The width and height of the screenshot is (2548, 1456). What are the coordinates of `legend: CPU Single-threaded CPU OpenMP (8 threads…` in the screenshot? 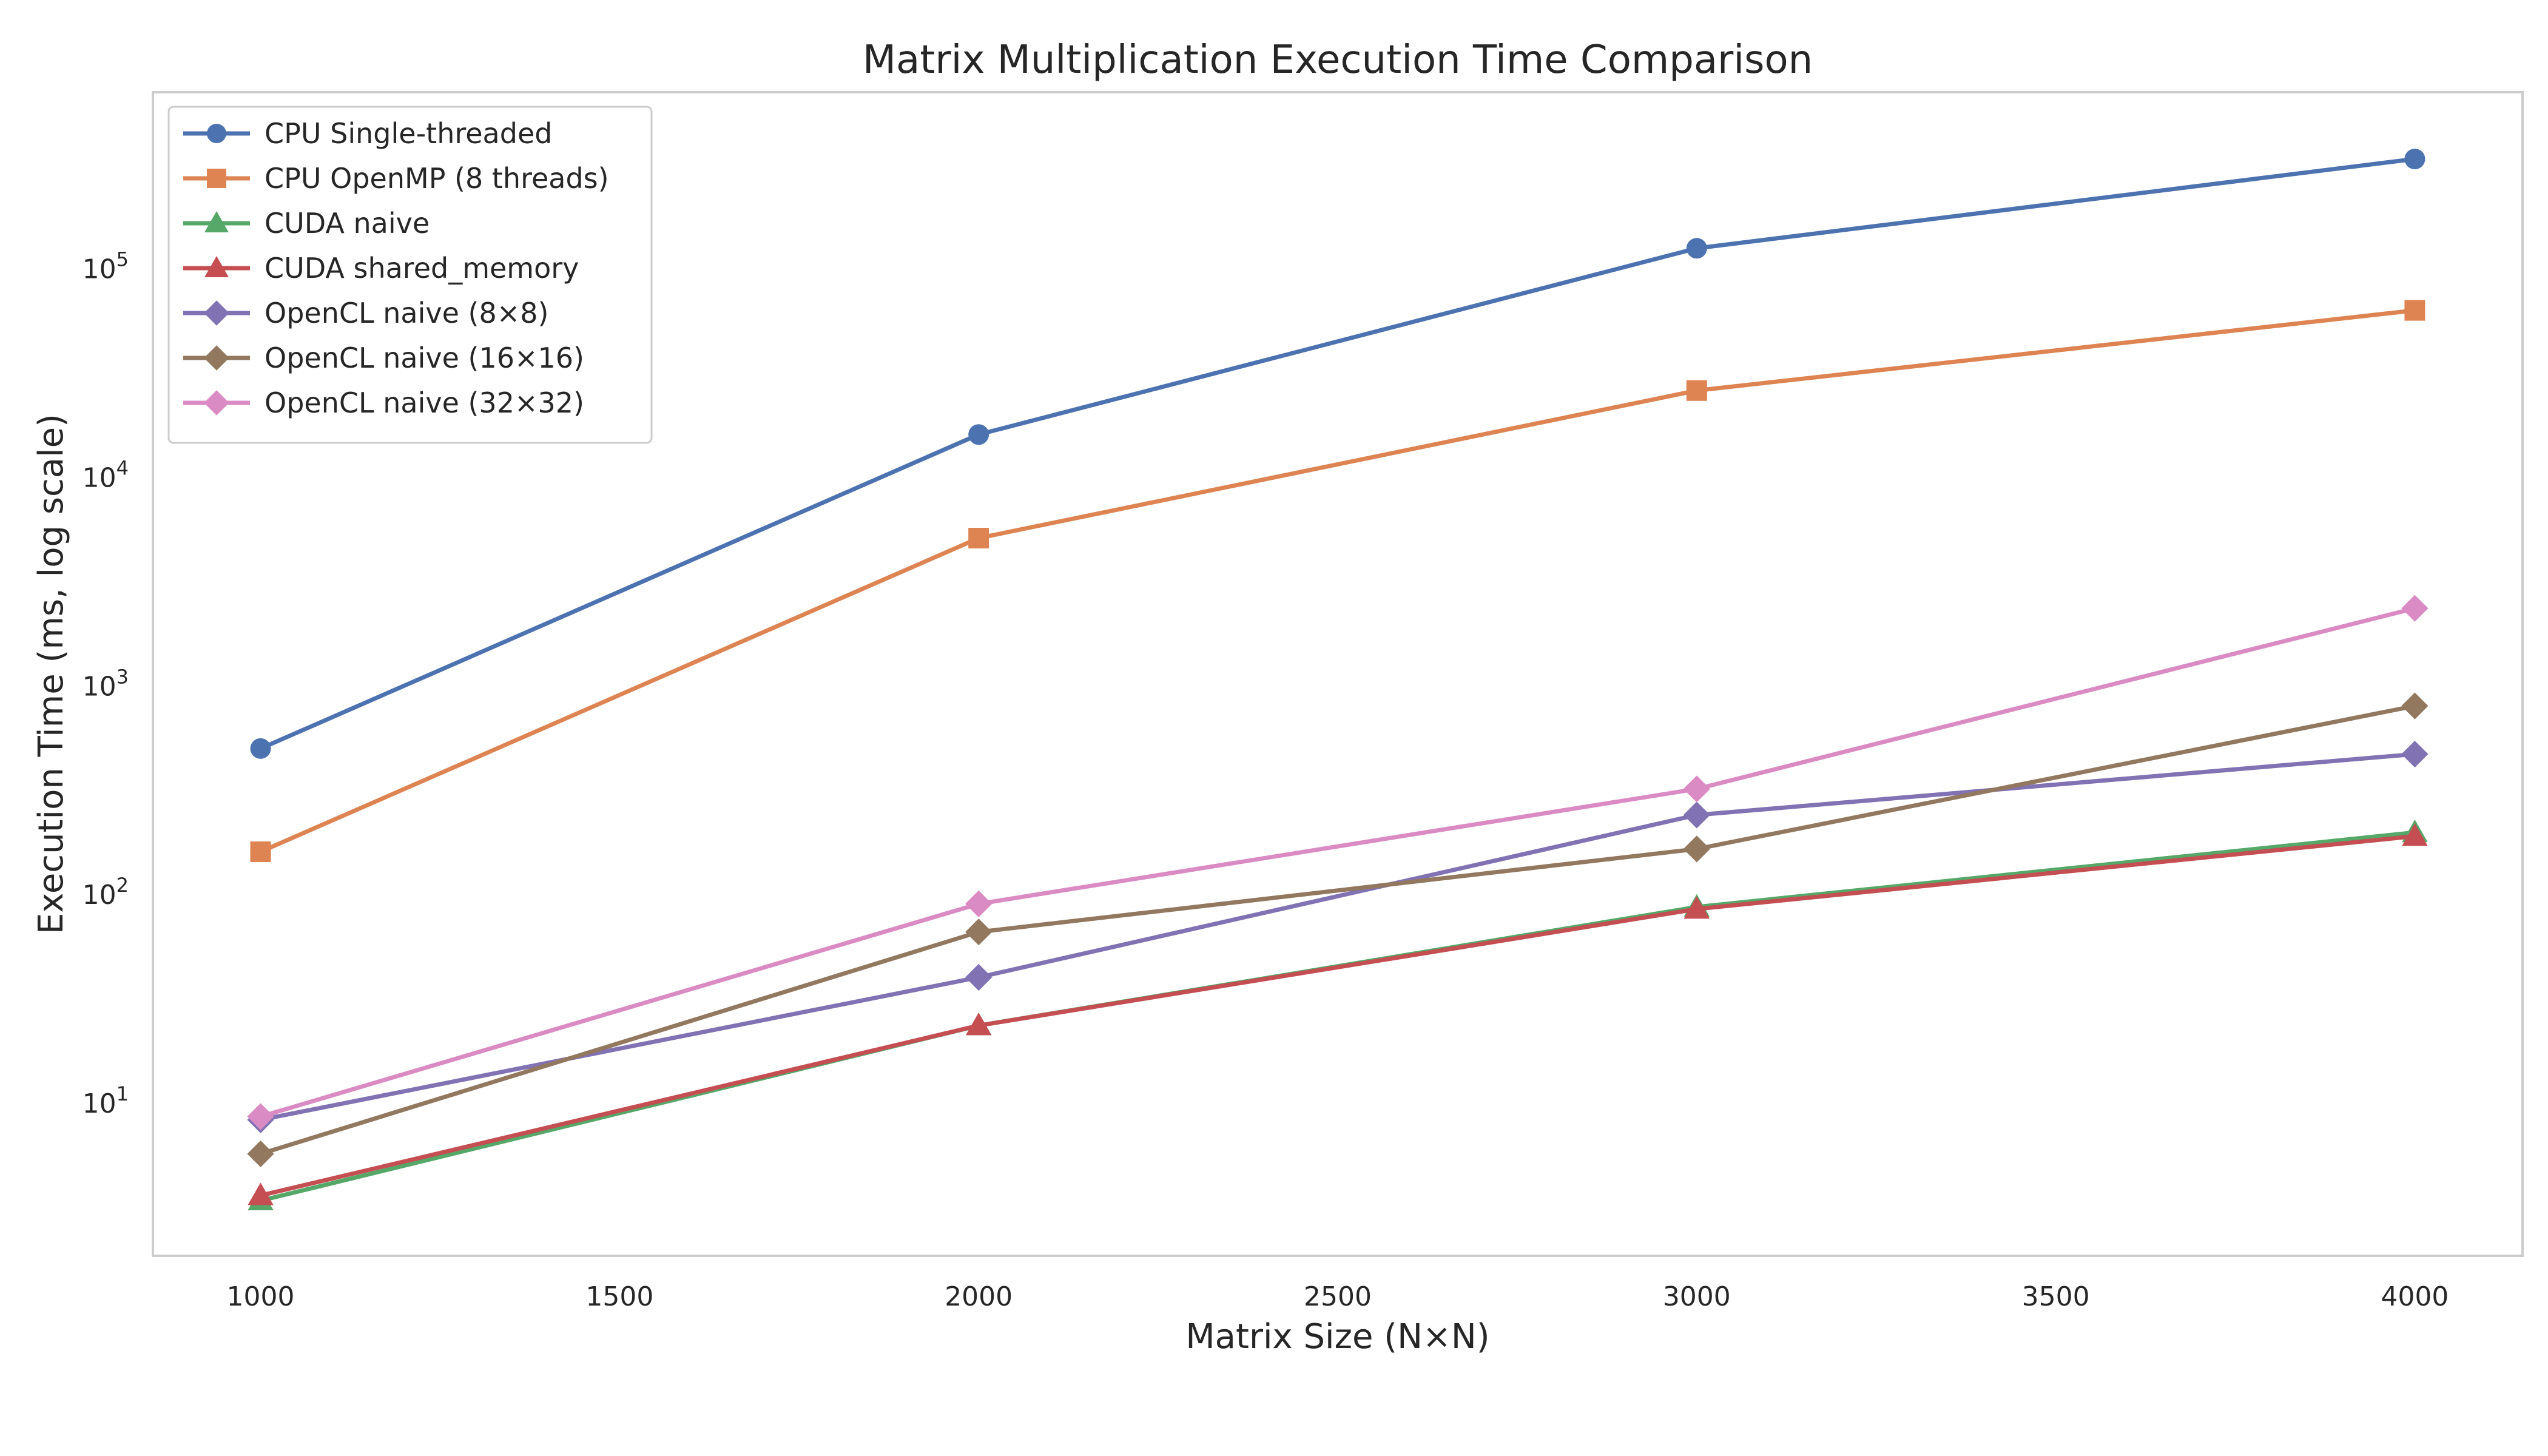 It's located at (410, 275).